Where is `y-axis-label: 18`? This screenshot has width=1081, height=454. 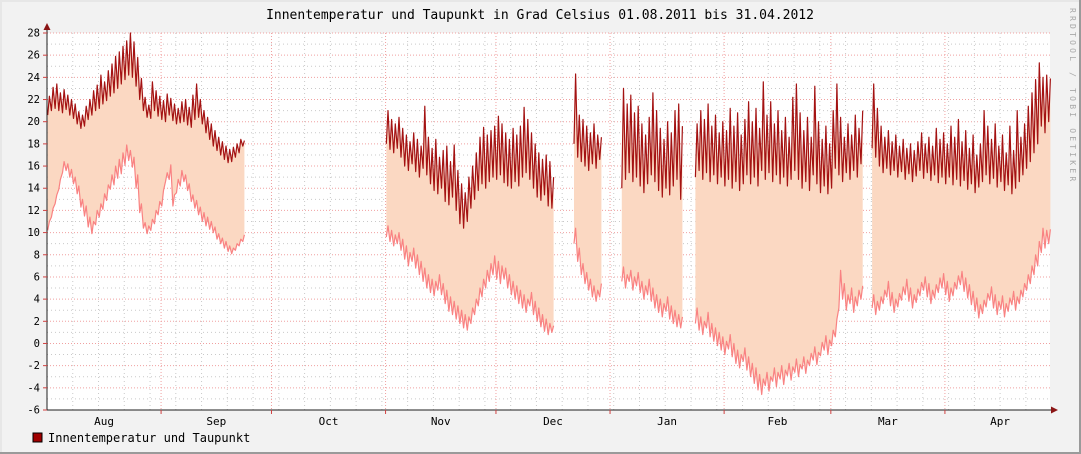 y-axis-label: 18 is located at coordinates (33, 144).